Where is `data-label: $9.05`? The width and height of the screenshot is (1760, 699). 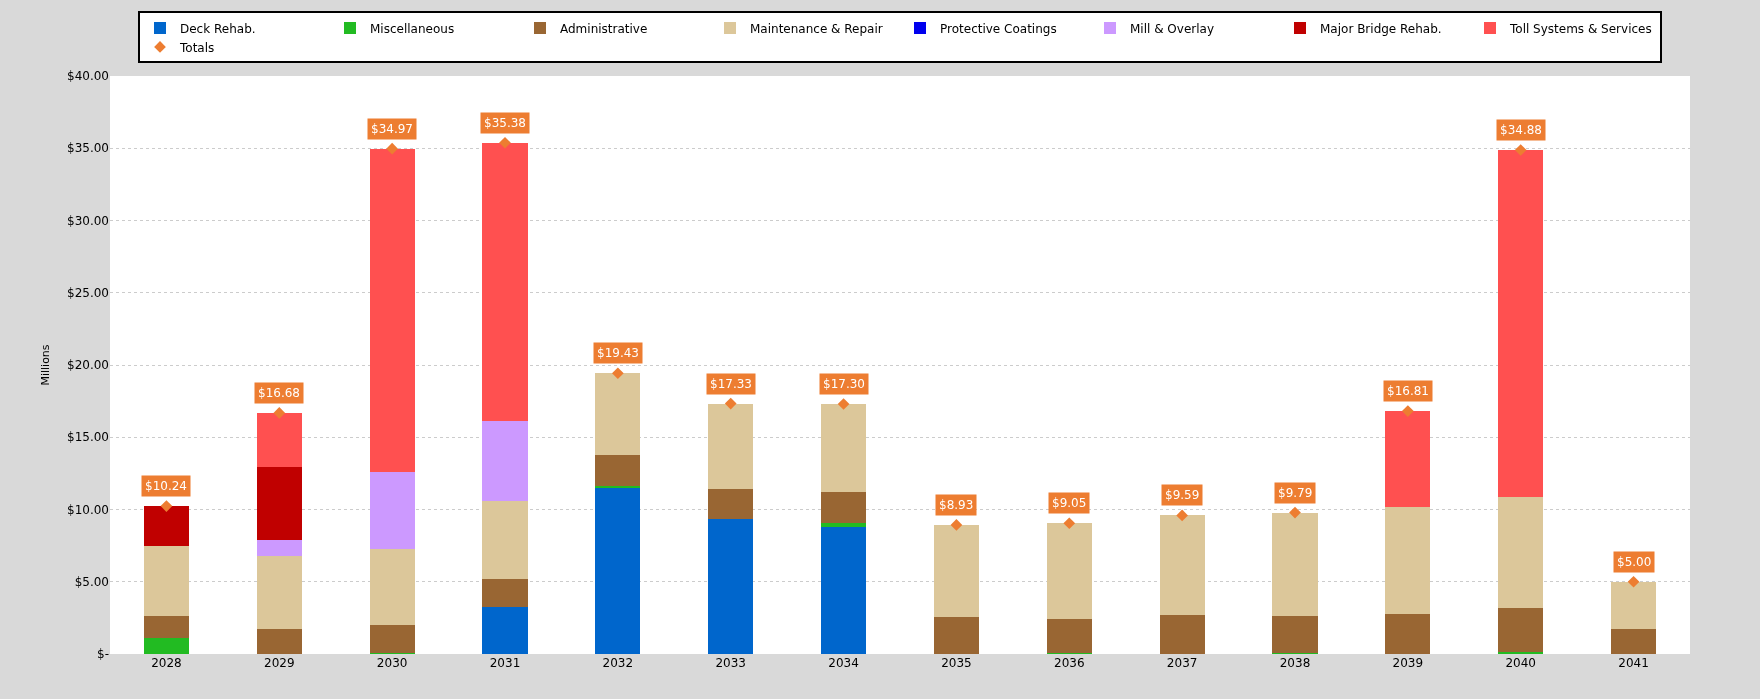 data-label: $9.05 is located at coordinates (1069, 503).